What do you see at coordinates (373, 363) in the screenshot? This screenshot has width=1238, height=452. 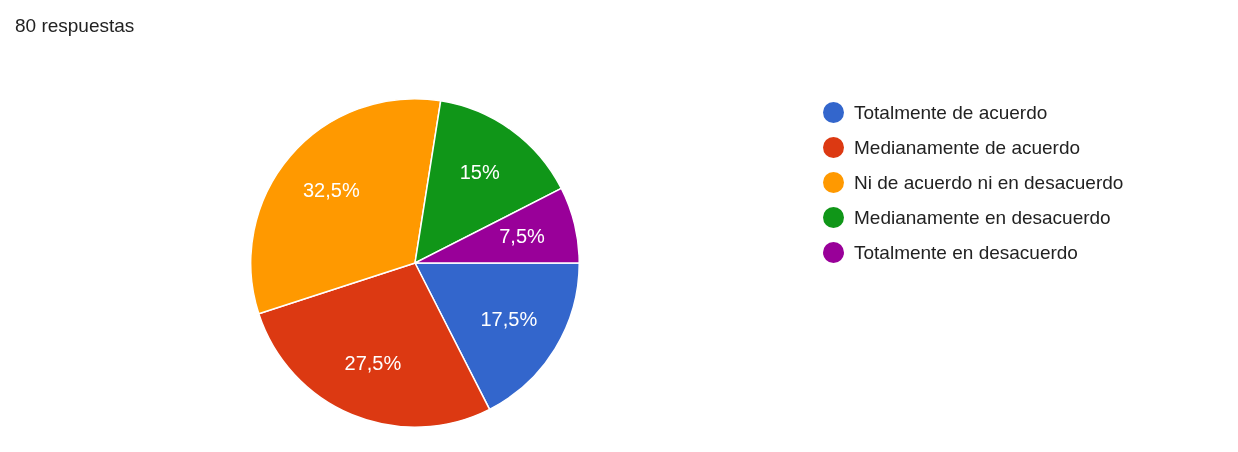 I see `data-label: 27,5%` at bounding box center [373, 363].